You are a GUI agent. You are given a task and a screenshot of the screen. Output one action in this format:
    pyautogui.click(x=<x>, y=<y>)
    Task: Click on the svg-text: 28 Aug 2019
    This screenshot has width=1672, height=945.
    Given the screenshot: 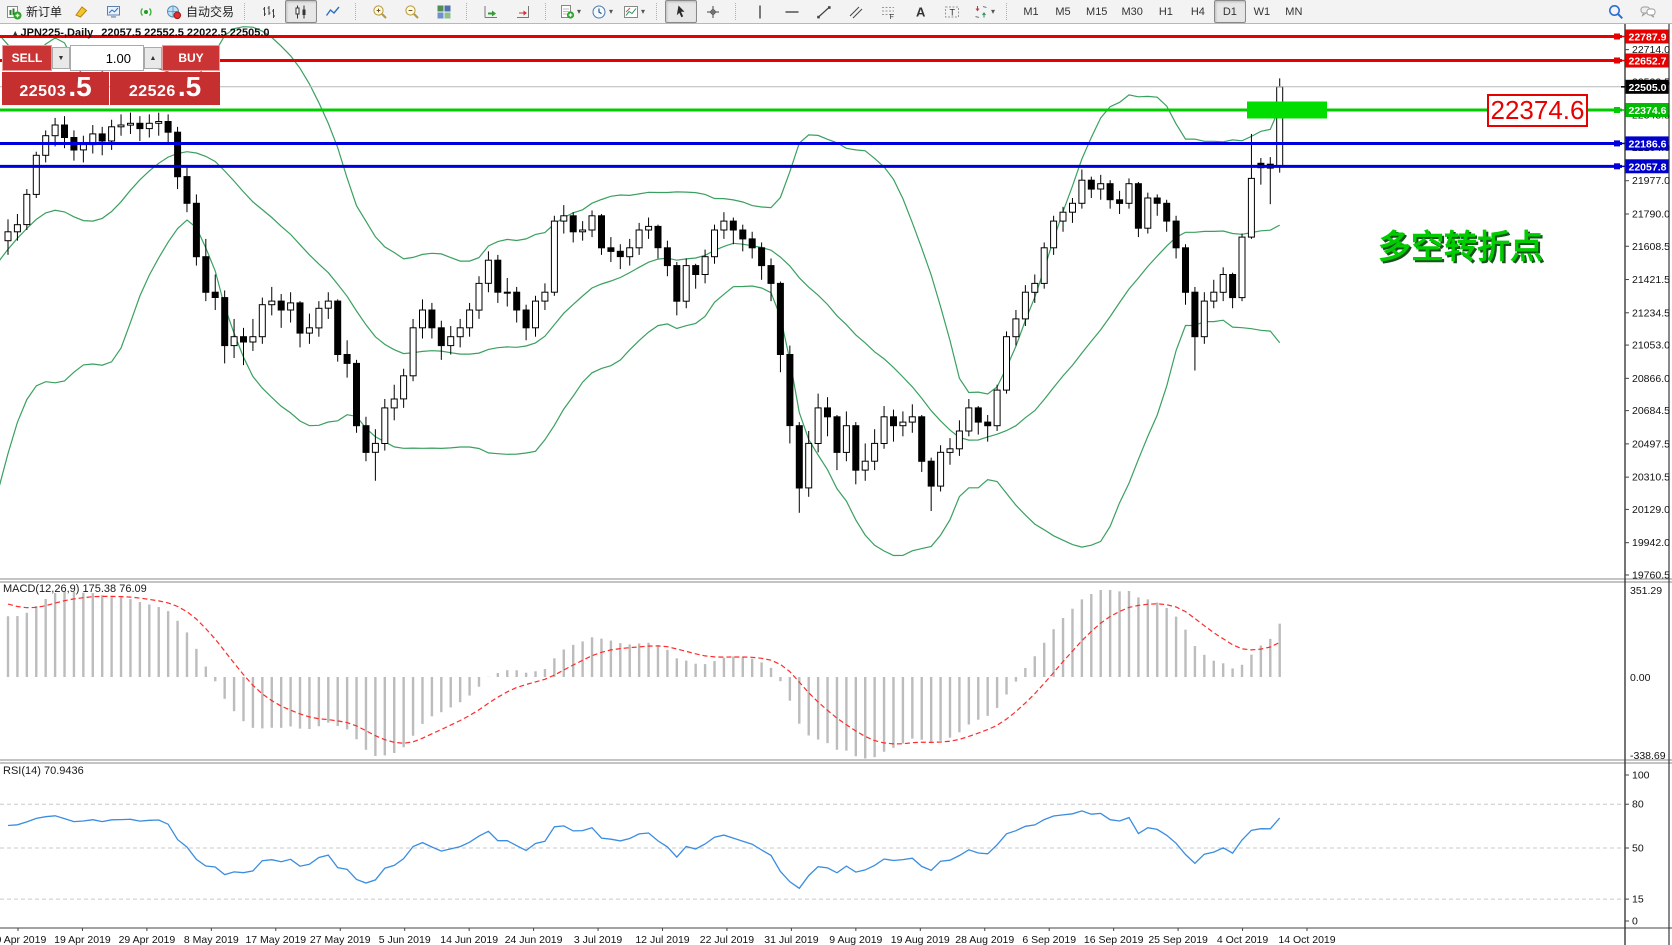 What is the action you would take?
    pyautogui.click(x=984, y=939)
    